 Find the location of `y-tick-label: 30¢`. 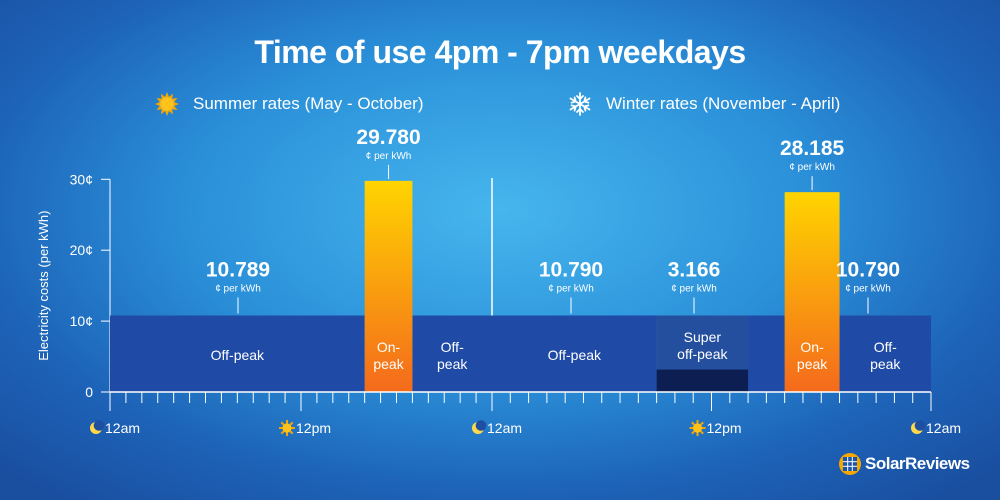

y-tick-label: 30¢ is located at coordinates (81, 179).